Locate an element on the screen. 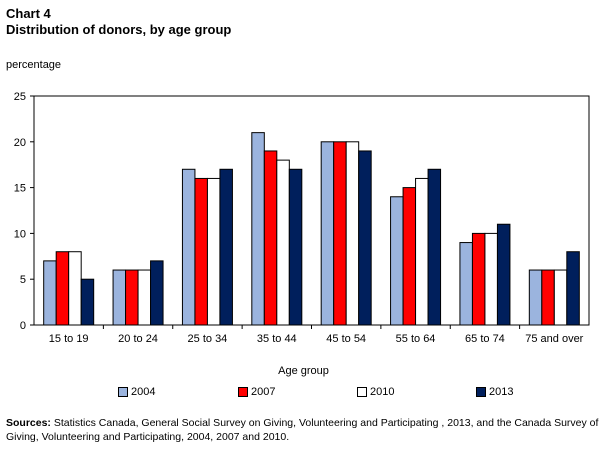 The width and height of the screenshot is (607, 456). legend-label: 2004 is located at coordinates (143, 392).